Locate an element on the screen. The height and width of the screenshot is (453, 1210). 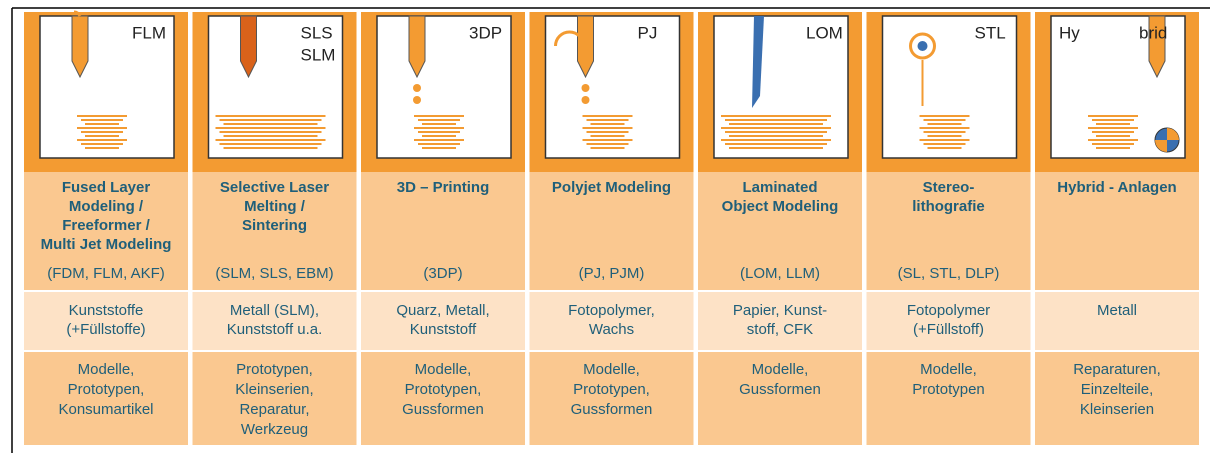
material: Quarz, Metall, is located at coordinates (442, 310).